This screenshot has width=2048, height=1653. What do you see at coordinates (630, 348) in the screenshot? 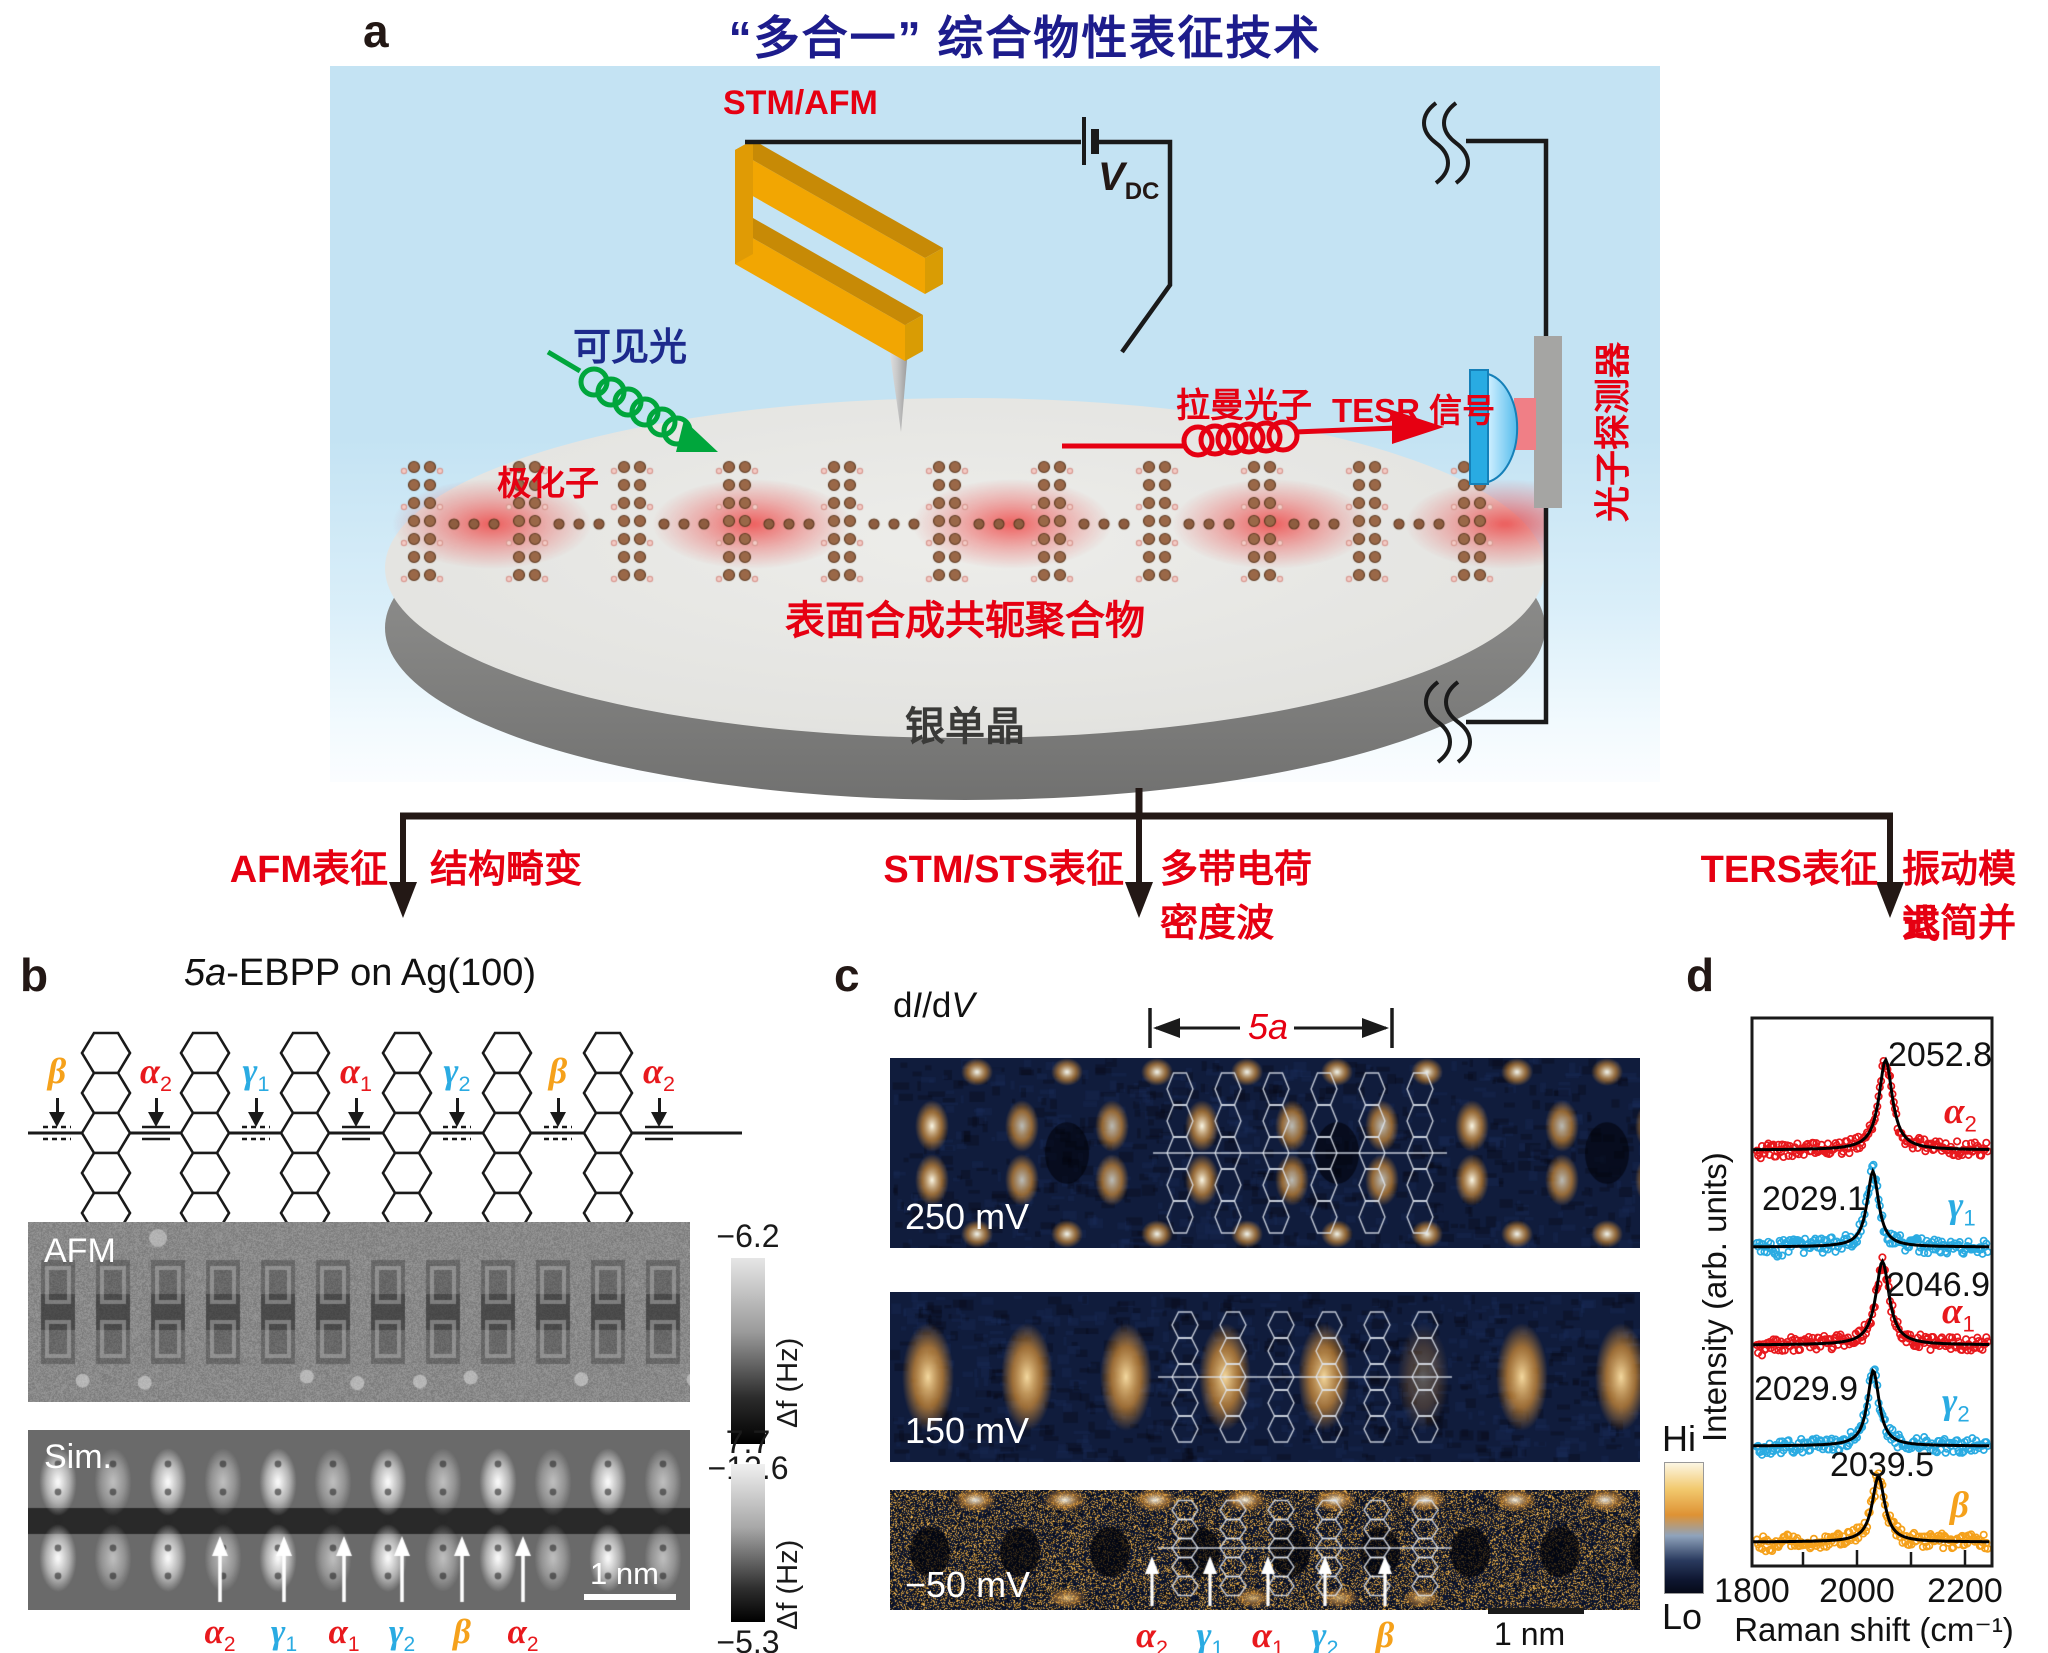
I see `visible-light-label: 可见光` at bounding box center [630, 348].